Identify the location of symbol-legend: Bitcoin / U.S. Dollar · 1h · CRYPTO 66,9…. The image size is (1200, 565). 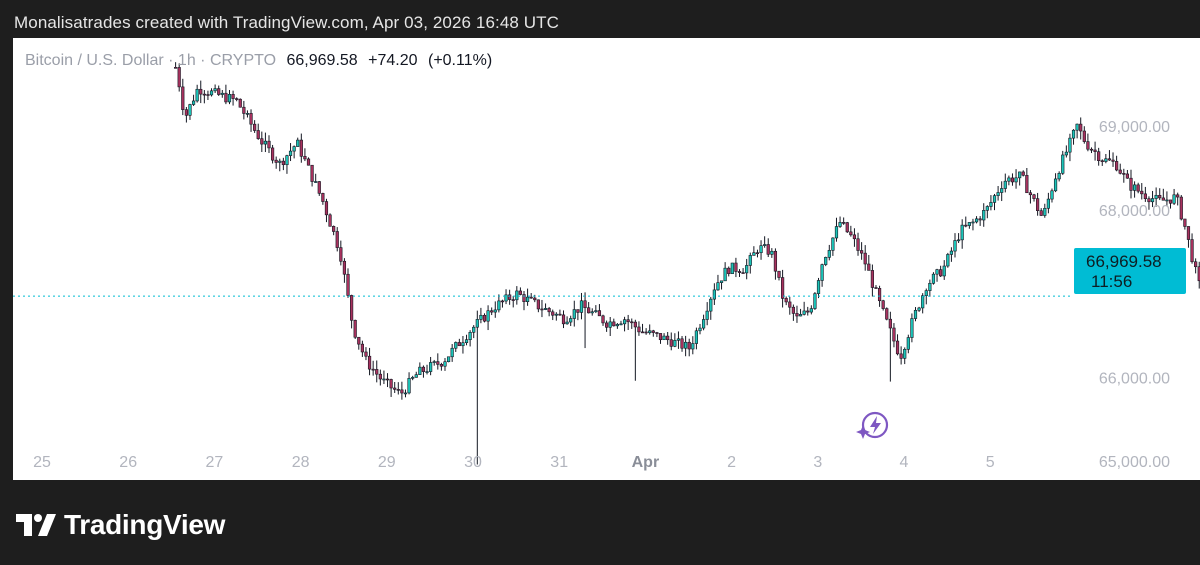
(258, 61).